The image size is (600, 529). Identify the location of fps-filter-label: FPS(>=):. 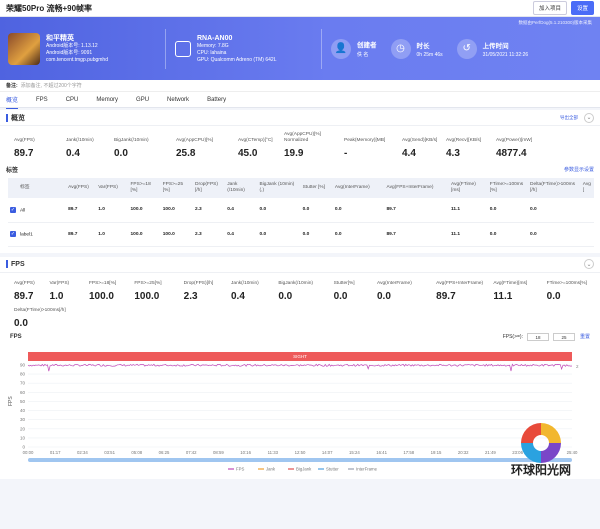
(512, 336).